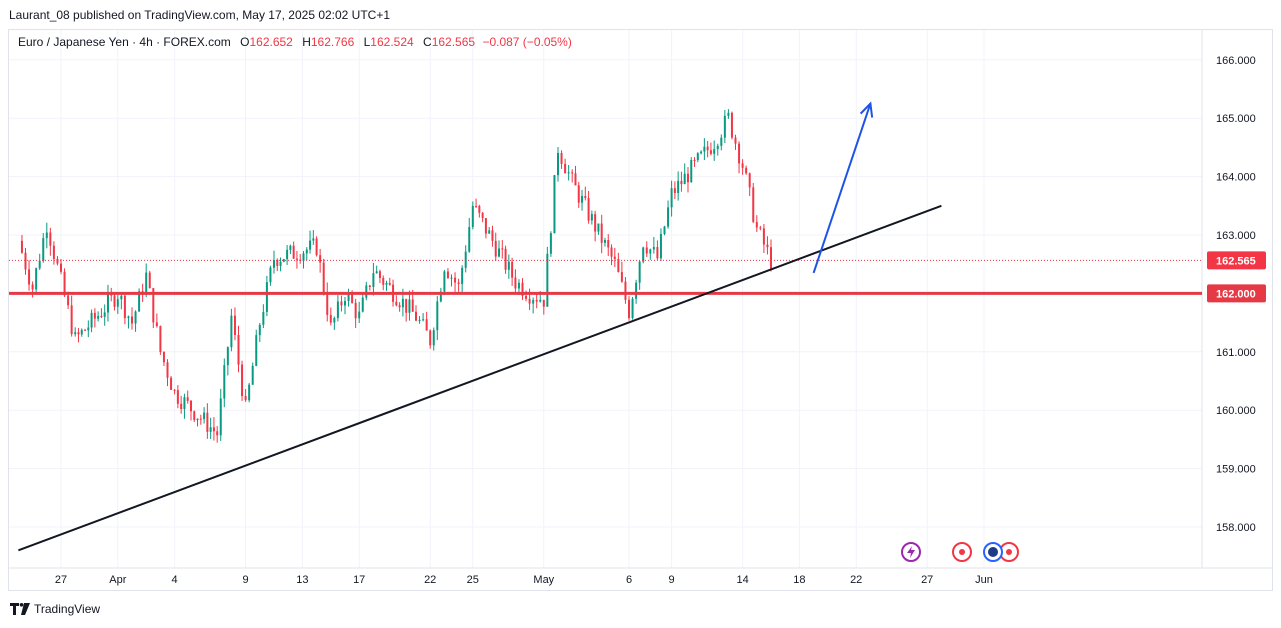  I want to click on time-tick-label: 27, so click(927, 580).